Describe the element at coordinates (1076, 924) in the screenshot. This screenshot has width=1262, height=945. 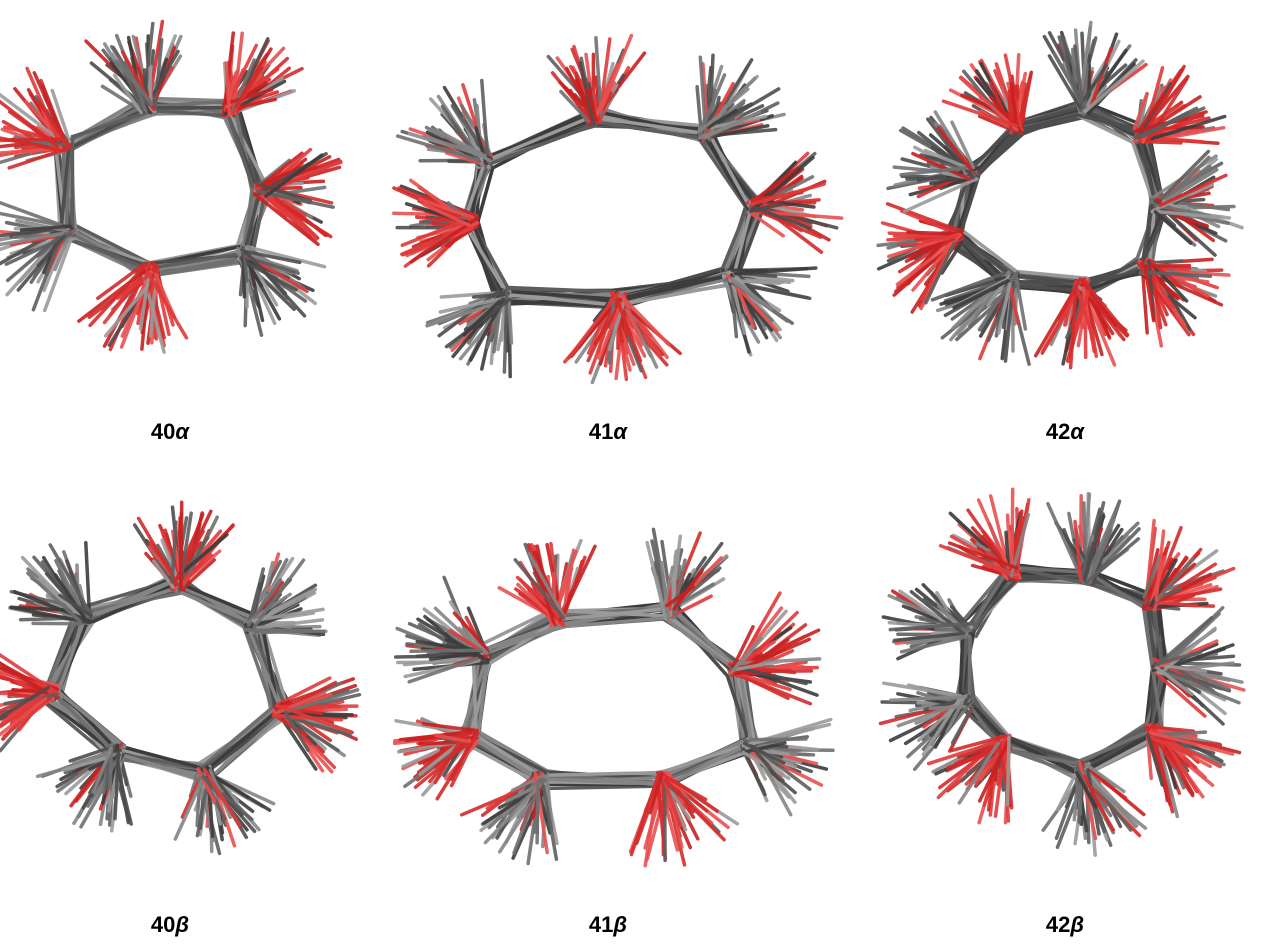
I see `label-greek: β` at that location.